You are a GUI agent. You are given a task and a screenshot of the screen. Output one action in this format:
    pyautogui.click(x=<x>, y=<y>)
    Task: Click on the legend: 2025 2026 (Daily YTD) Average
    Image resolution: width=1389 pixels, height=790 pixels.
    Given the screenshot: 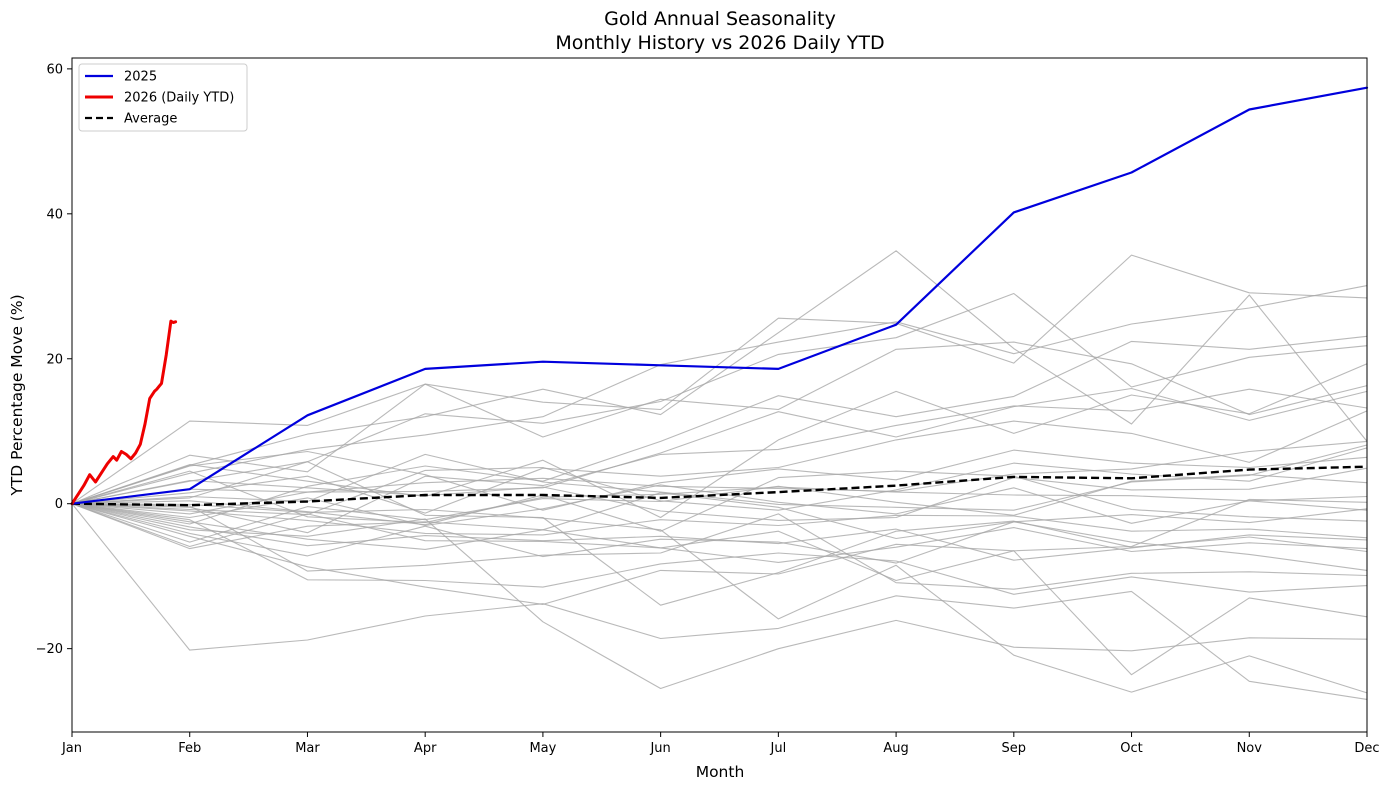 What is the action you would take?
    pyautogui.click(x=163, y=97)
    